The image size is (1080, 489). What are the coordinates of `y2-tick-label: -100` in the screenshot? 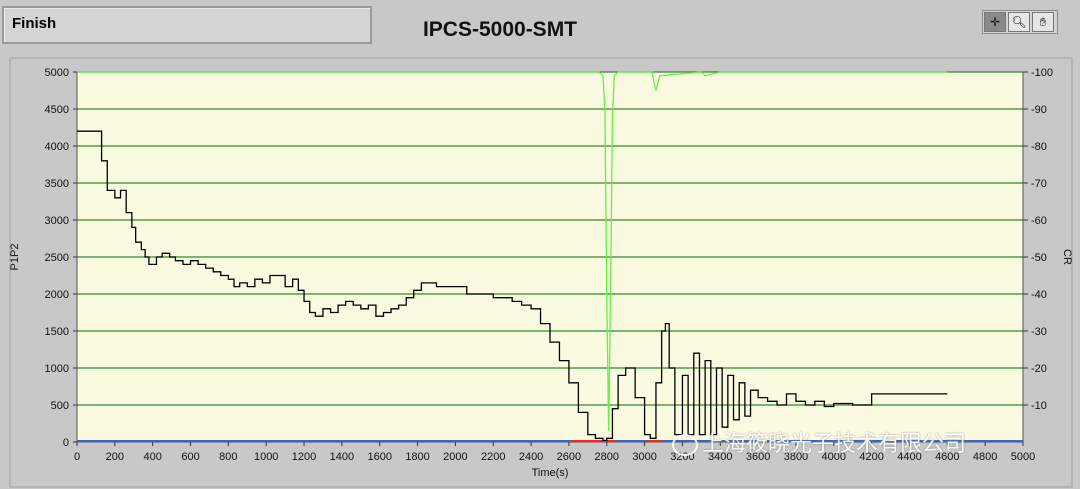 It's located at (1042, 73).